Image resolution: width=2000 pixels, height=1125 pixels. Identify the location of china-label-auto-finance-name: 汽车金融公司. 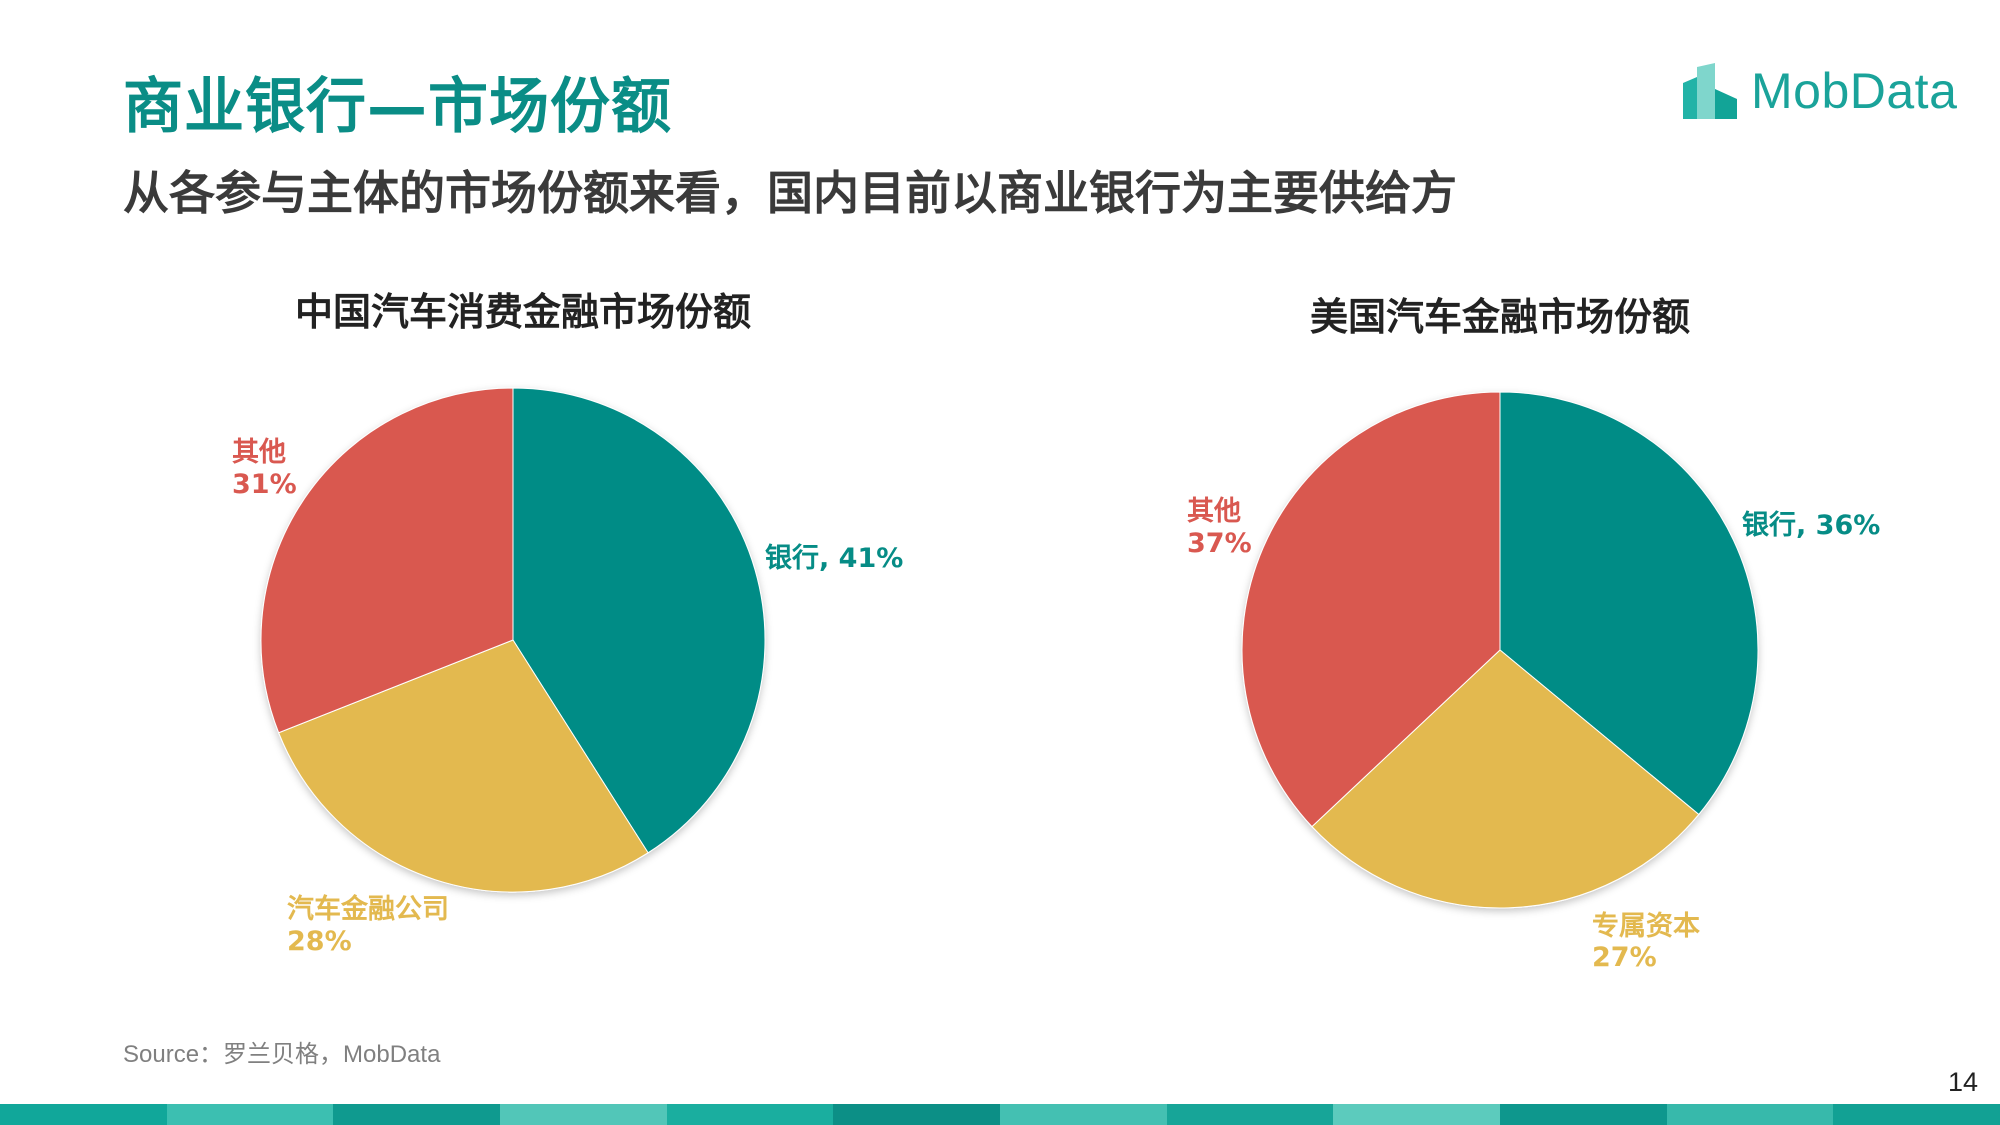
(368, 909).